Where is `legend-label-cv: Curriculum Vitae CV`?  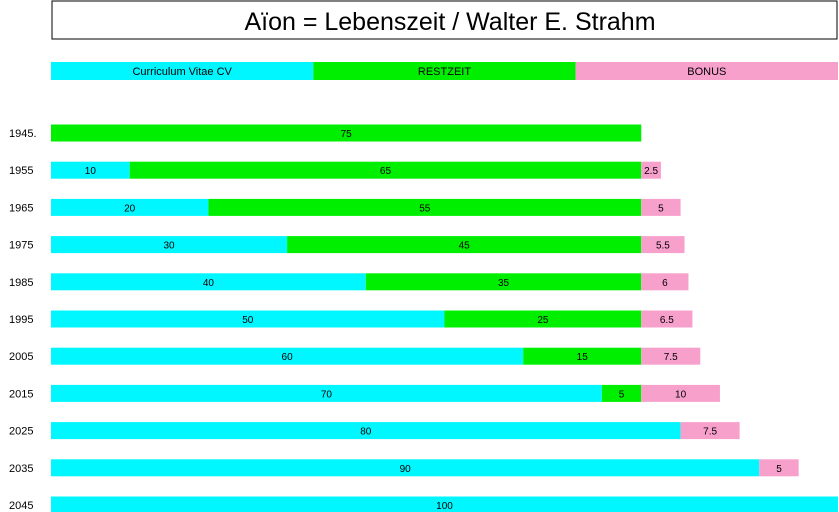
legend-label-cv: Curriculum Vitae CV is located at coordinates (182, 72).